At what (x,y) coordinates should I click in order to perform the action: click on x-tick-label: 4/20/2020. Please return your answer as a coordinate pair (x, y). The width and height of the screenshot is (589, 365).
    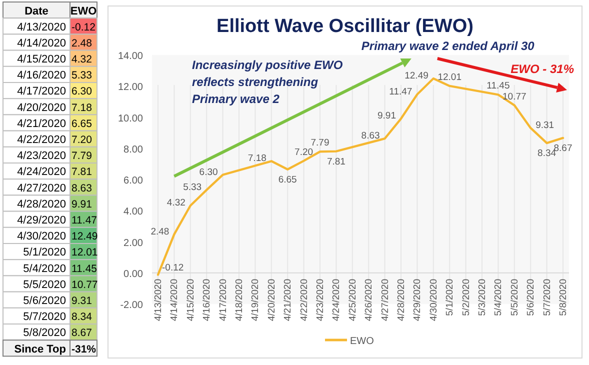
    Looking at the image, I should click on (272, 300).